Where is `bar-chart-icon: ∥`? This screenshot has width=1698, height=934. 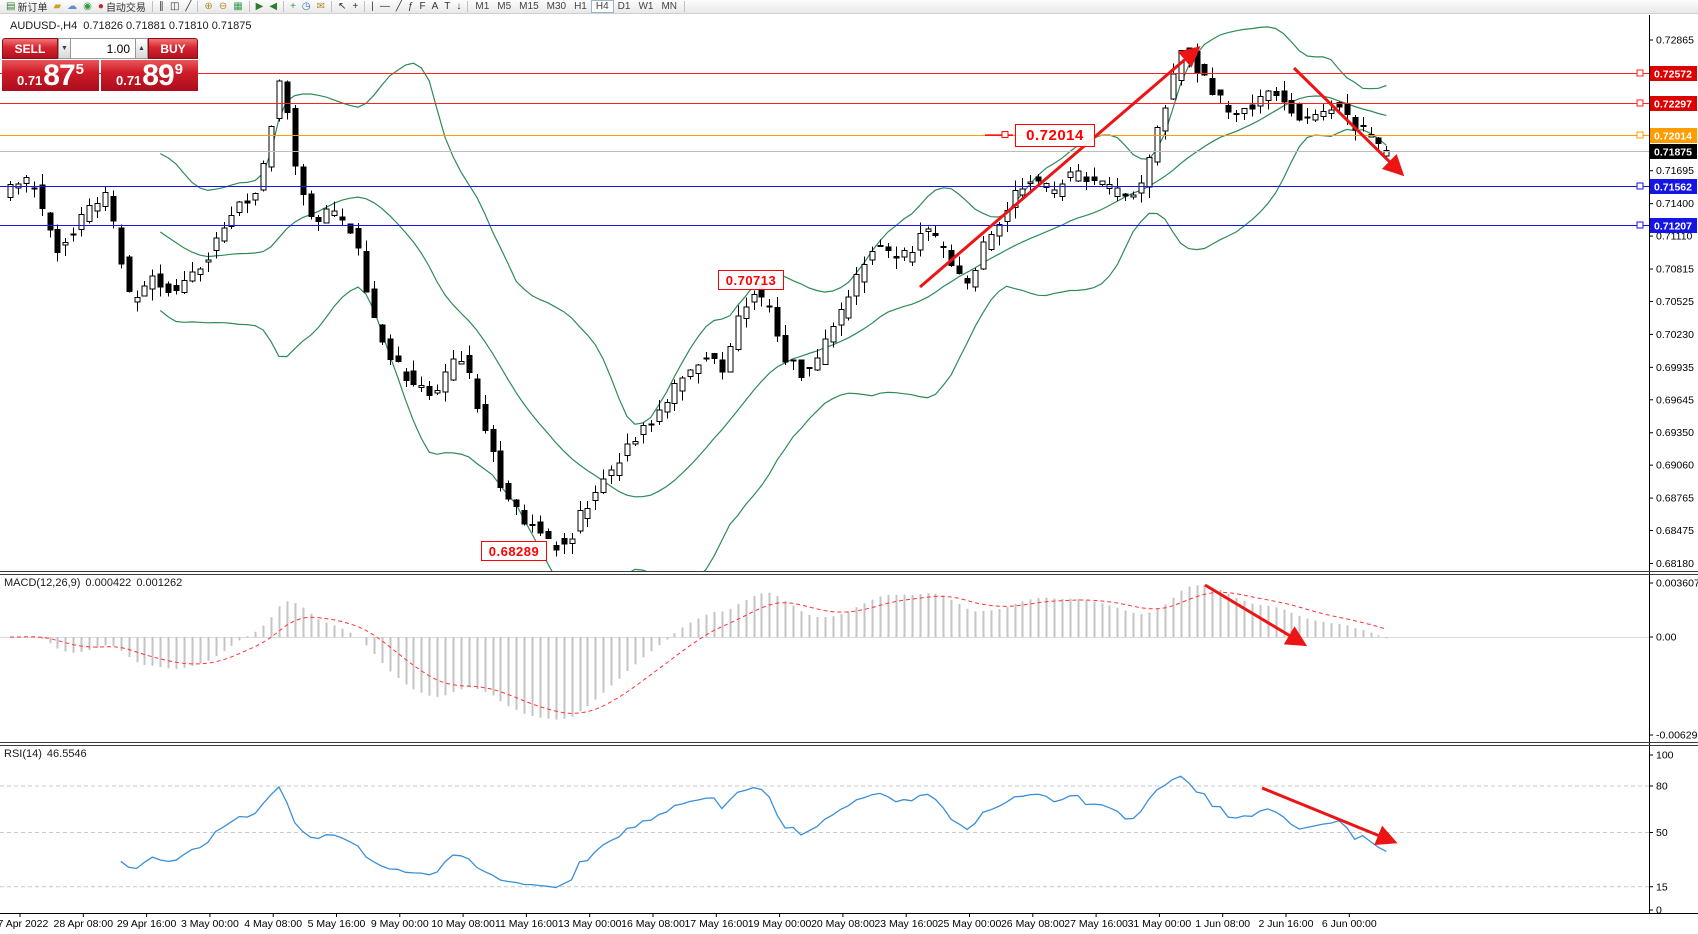 bar-chart-icon: ∥ is located at coordinates (161, 6).